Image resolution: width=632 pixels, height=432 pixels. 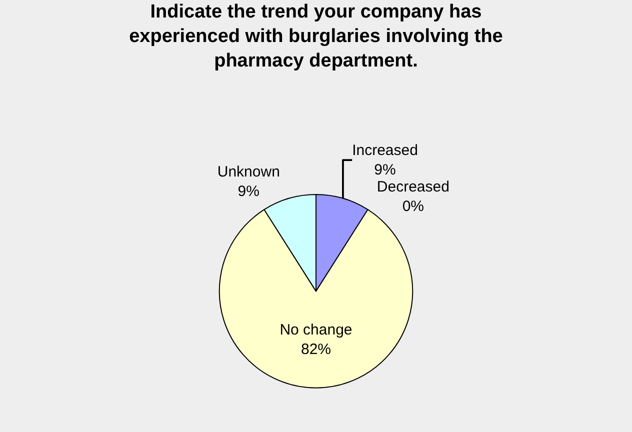 I want to click on data-label: 82%, so click(x=316, y=349).